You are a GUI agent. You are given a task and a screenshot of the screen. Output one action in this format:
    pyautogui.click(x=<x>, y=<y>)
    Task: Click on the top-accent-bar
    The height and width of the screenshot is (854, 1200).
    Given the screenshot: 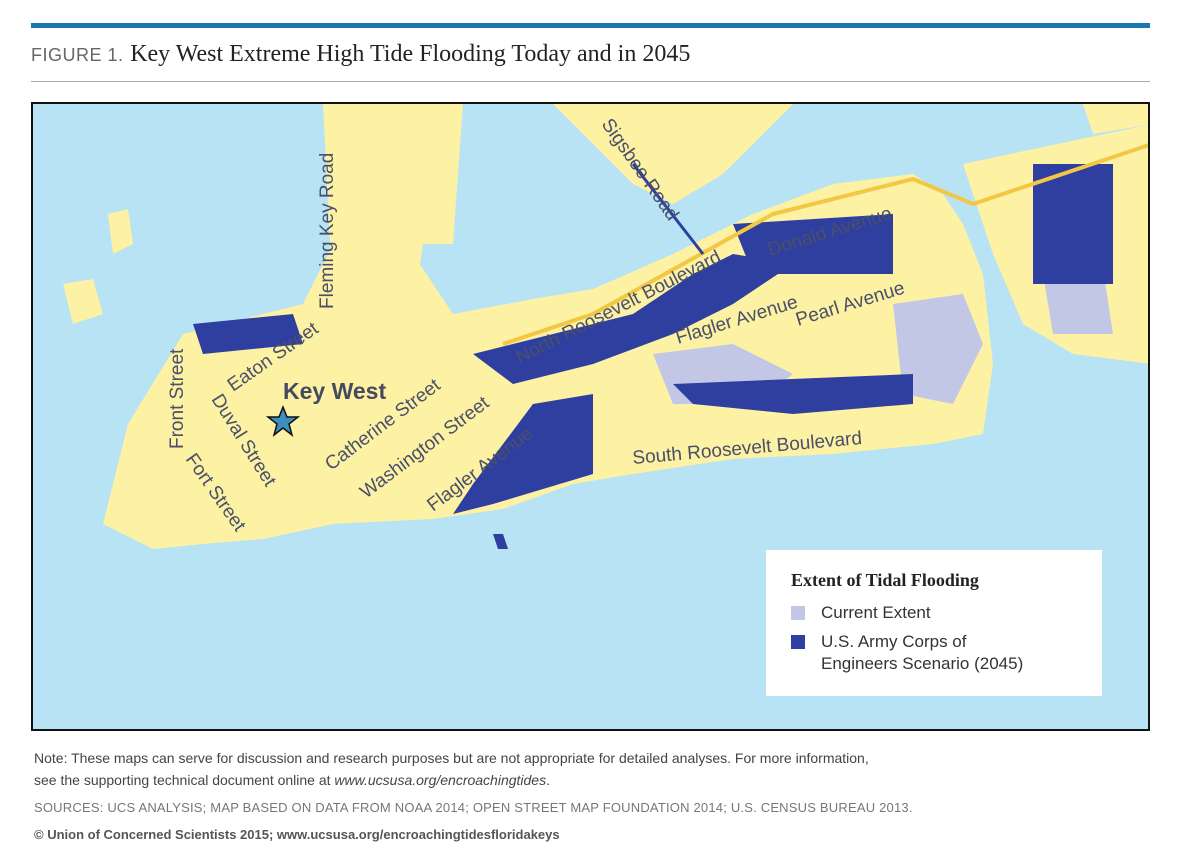 What is the action you would take?
    pyautogui.click(x=590, y=25)
    